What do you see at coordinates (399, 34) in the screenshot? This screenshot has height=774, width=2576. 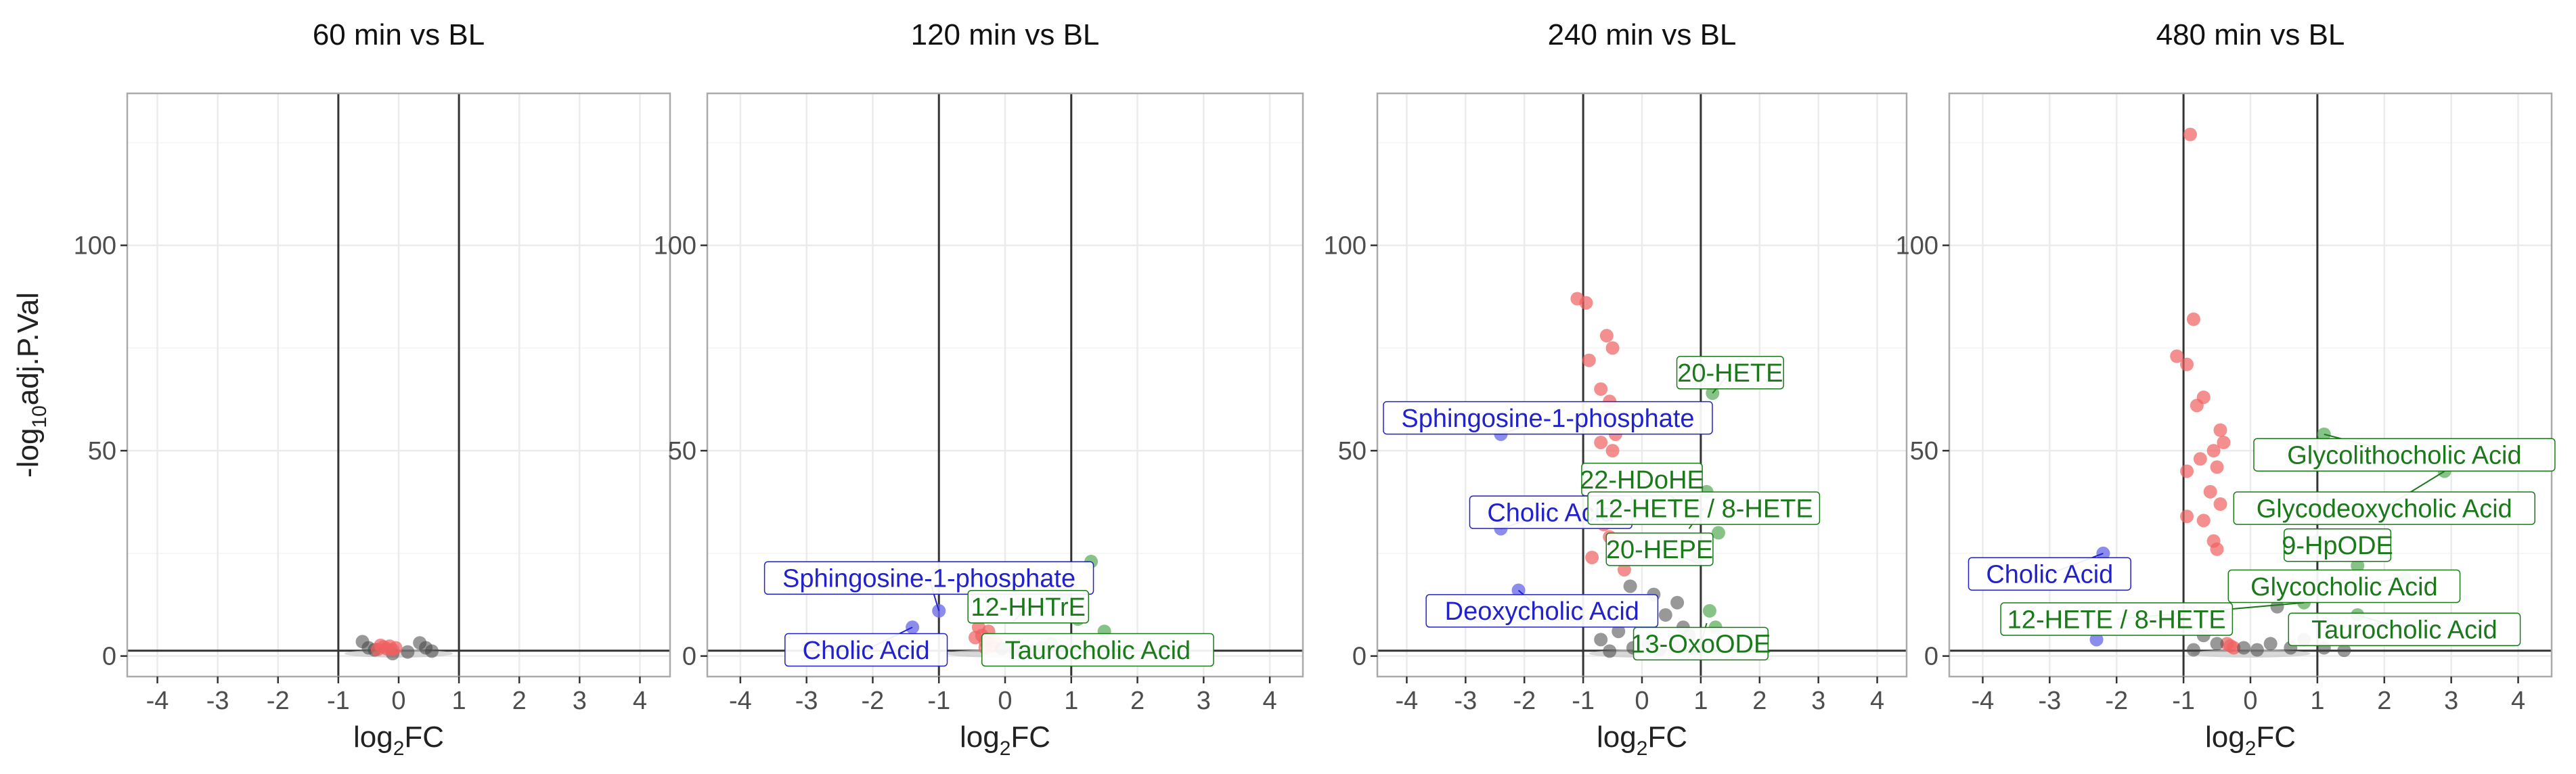 I see `panel-title: 60 min vs BL` at bounding box center [399, 34].